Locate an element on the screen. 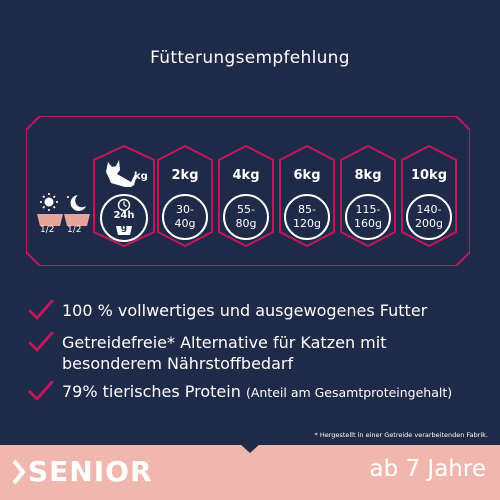 This screenshot has width=500, height=500. portion-value-line-1: 115- is located at coordinates (368, 209).